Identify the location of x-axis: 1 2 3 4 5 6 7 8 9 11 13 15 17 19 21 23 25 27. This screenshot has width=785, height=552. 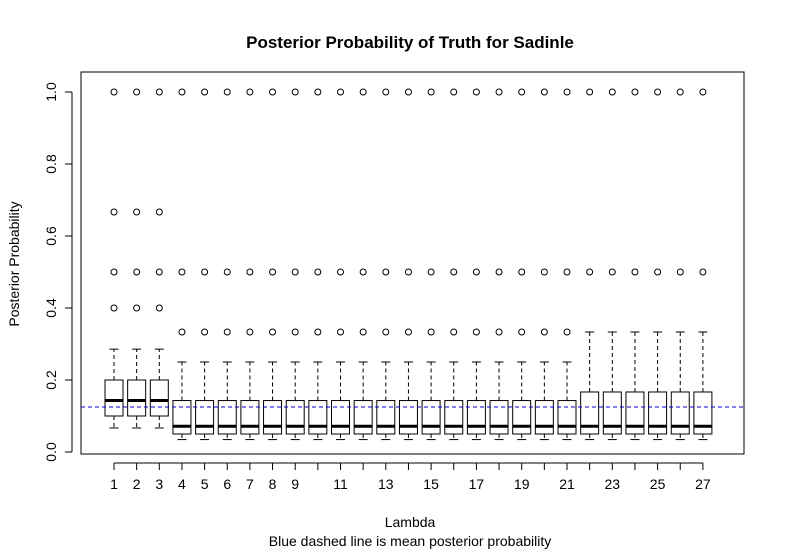
(410, 477).